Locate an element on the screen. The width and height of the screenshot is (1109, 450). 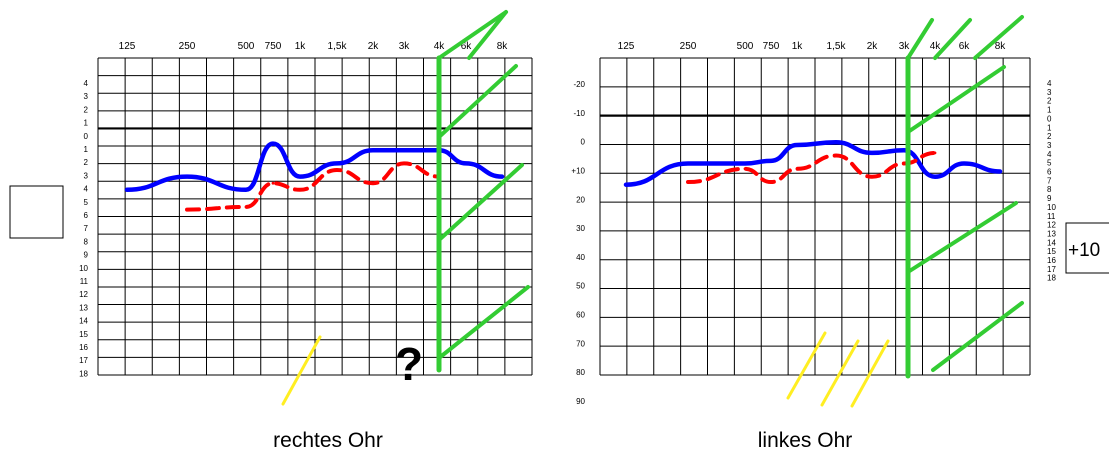
y-tick-label: 60 is located at coordinates (580, 315).